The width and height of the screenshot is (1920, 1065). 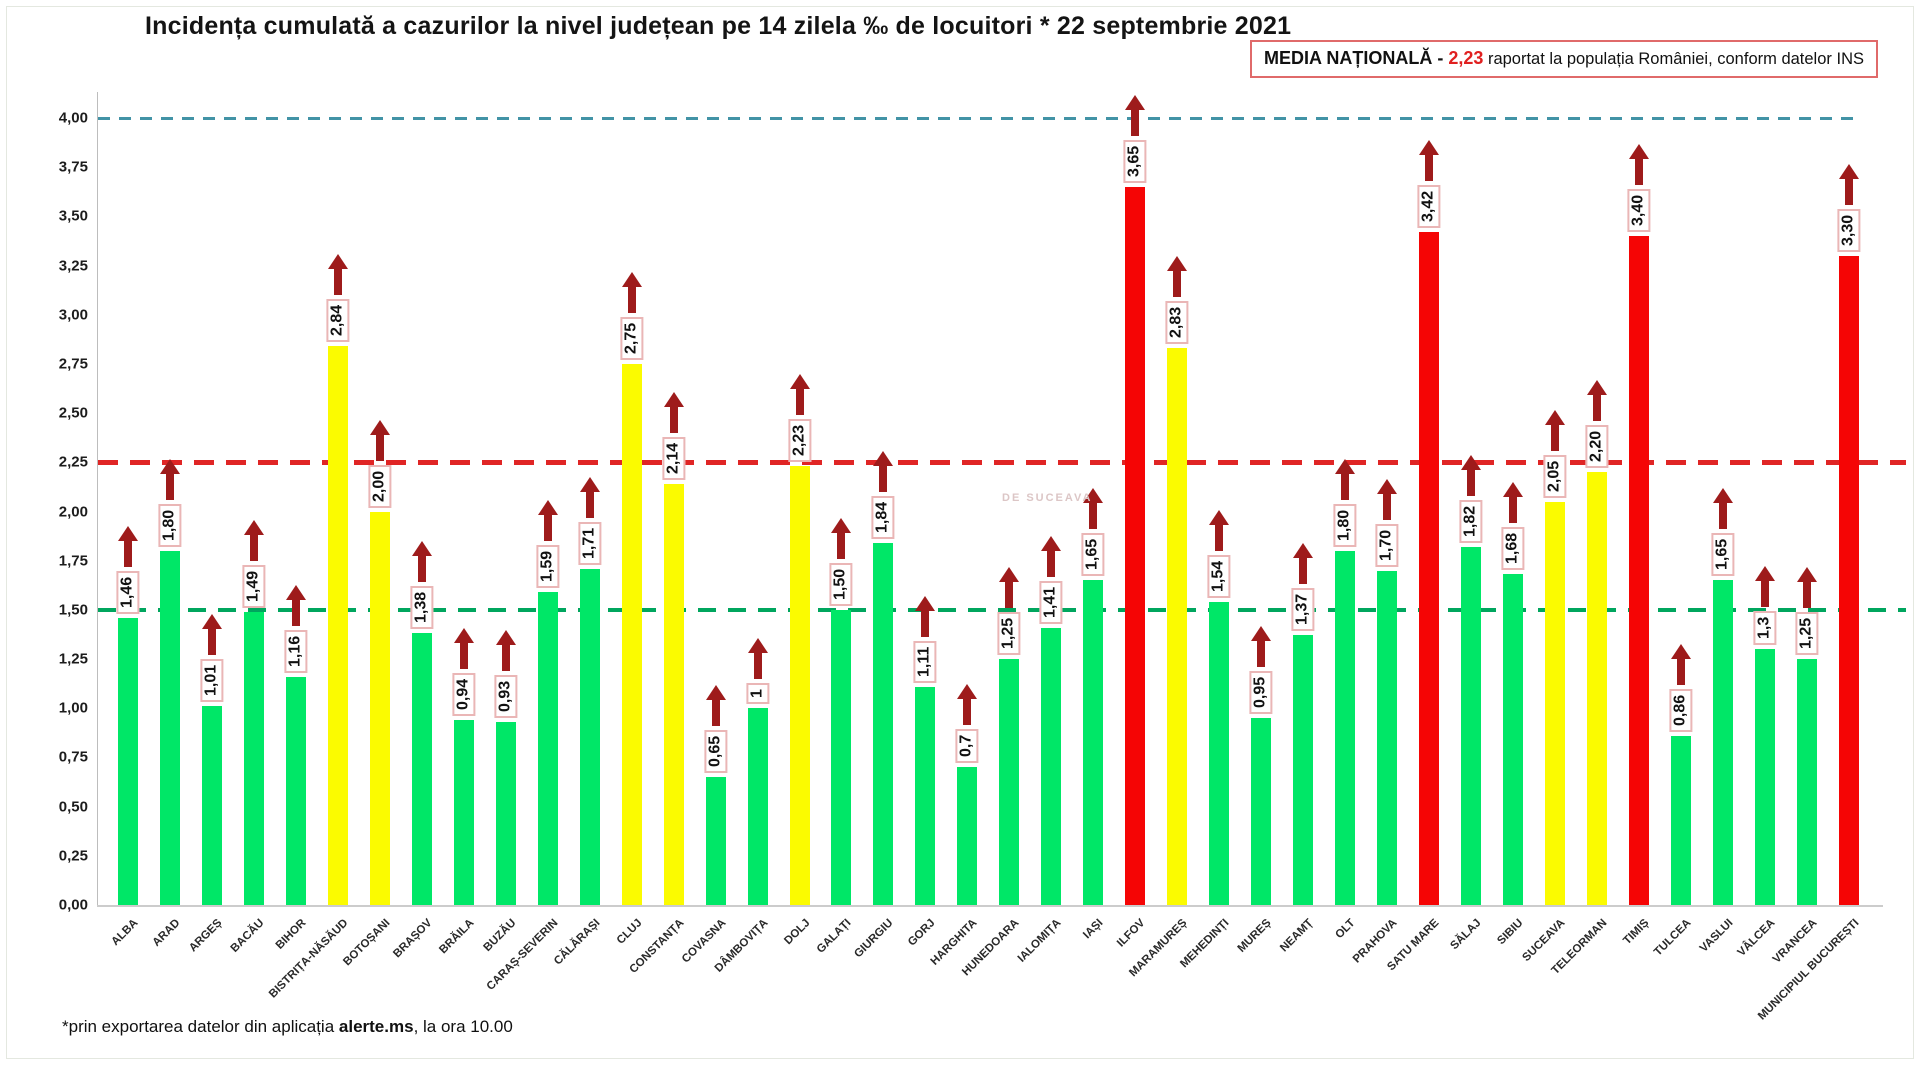 What do you see at coordinates (506, 696) in the screenshot?
I see `bar-value-label-buzau: 0,93` at bounding box center [506, 696].